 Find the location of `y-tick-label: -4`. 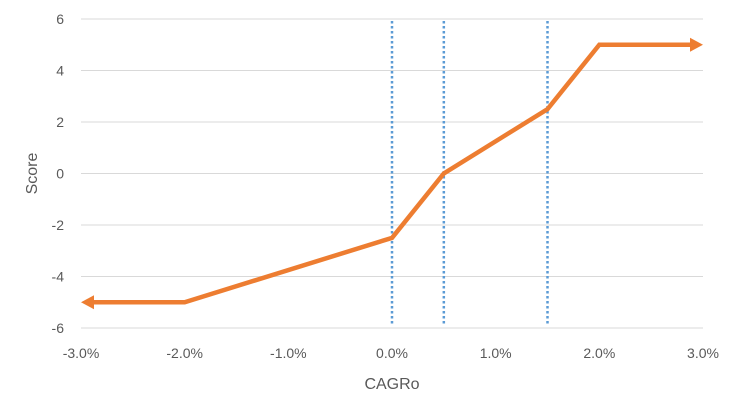

y-tick-label: -4 is located at coordinates (58, 277).